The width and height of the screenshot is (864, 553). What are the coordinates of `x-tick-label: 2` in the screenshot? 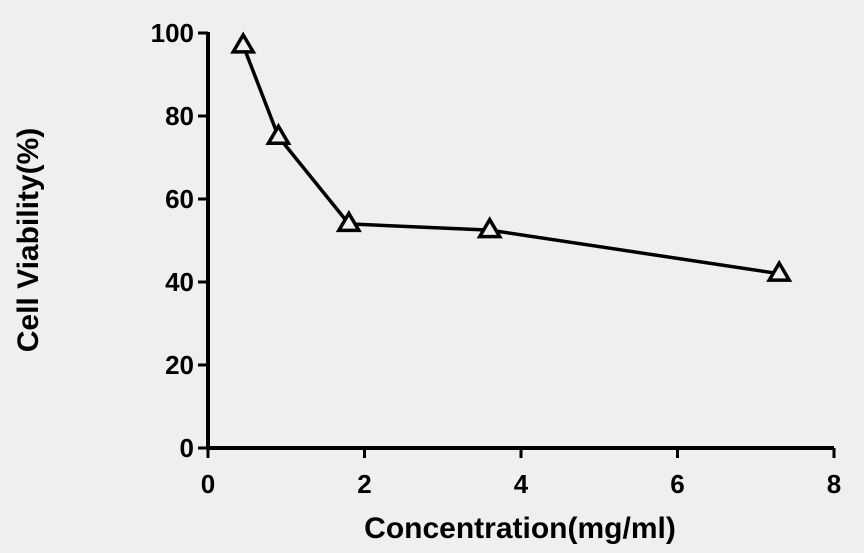 It's located at (364, 484).